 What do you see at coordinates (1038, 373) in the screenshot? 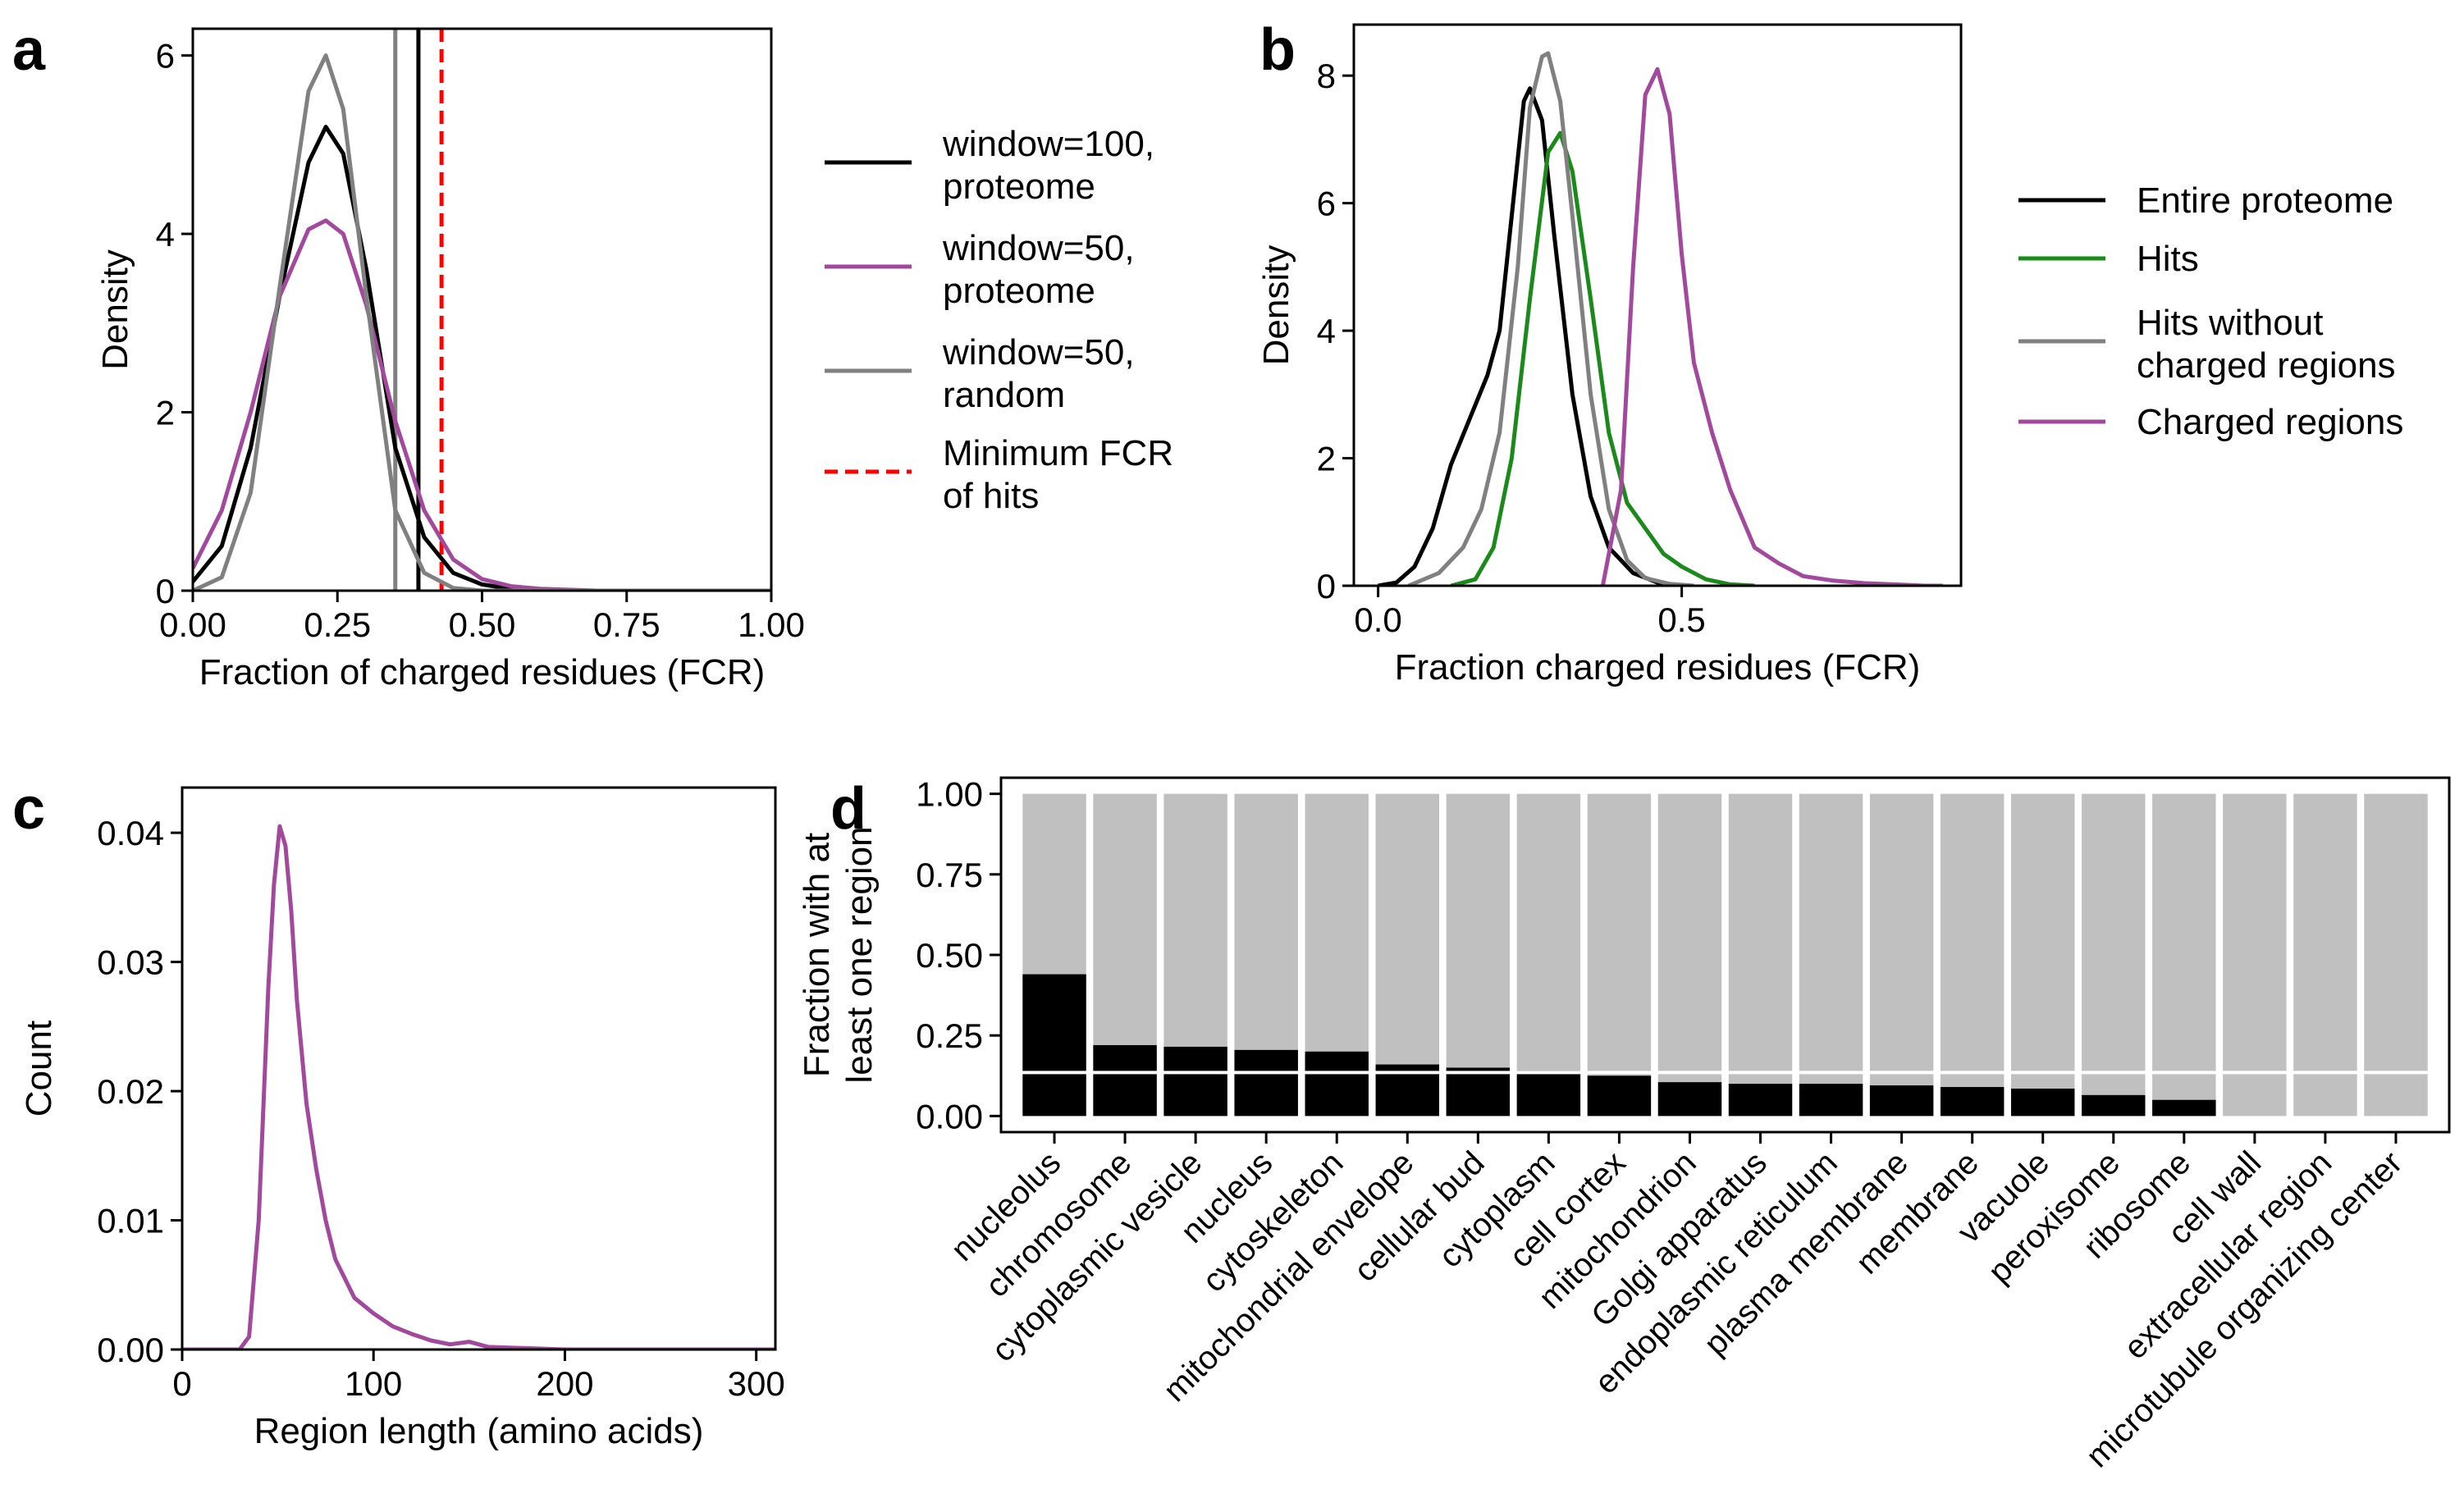
I see `legend-label-a-window-50-random: window=50, random` at bounding box center [1038, 373].